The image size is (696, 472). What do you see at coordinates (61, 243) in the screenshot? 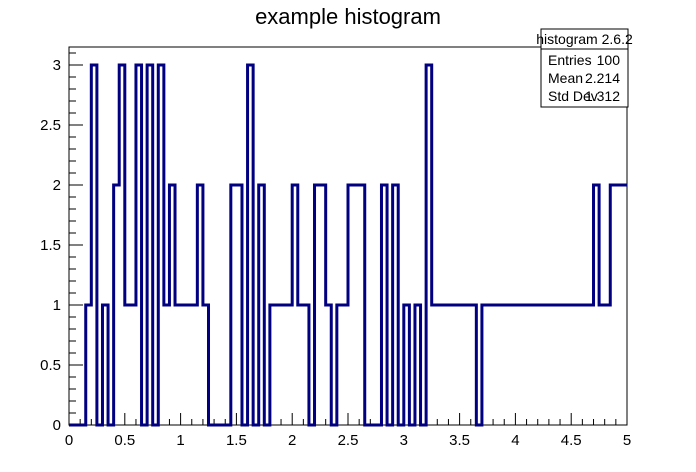
I see `y-axis: 0 0.5 1 1.5 2 2.5 3` at bounding box center [61, 243].